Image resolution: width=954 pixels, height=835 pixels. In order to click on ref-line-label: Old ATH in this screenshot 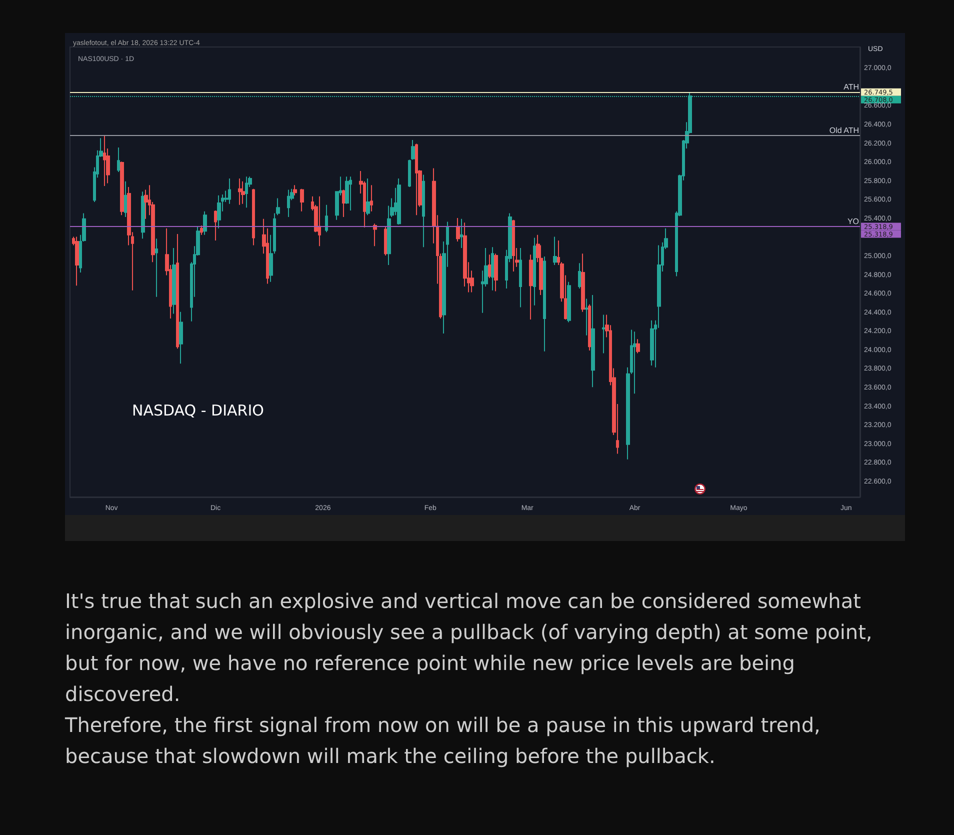, I will do `click(844, 130)`.